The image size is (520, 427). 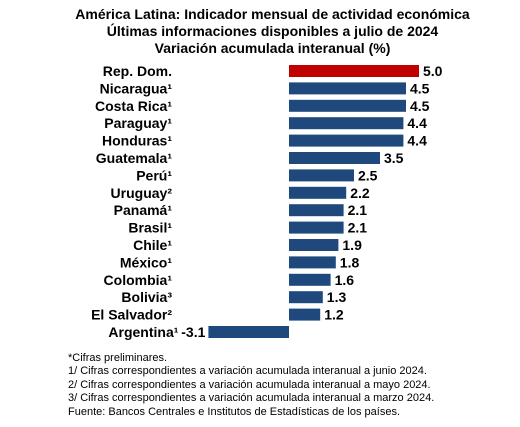 What do you see at coordinates (420, 106) in the screenshot?
I see `value-label-costa-rica: 4.5` at bounding box center [420, 106].